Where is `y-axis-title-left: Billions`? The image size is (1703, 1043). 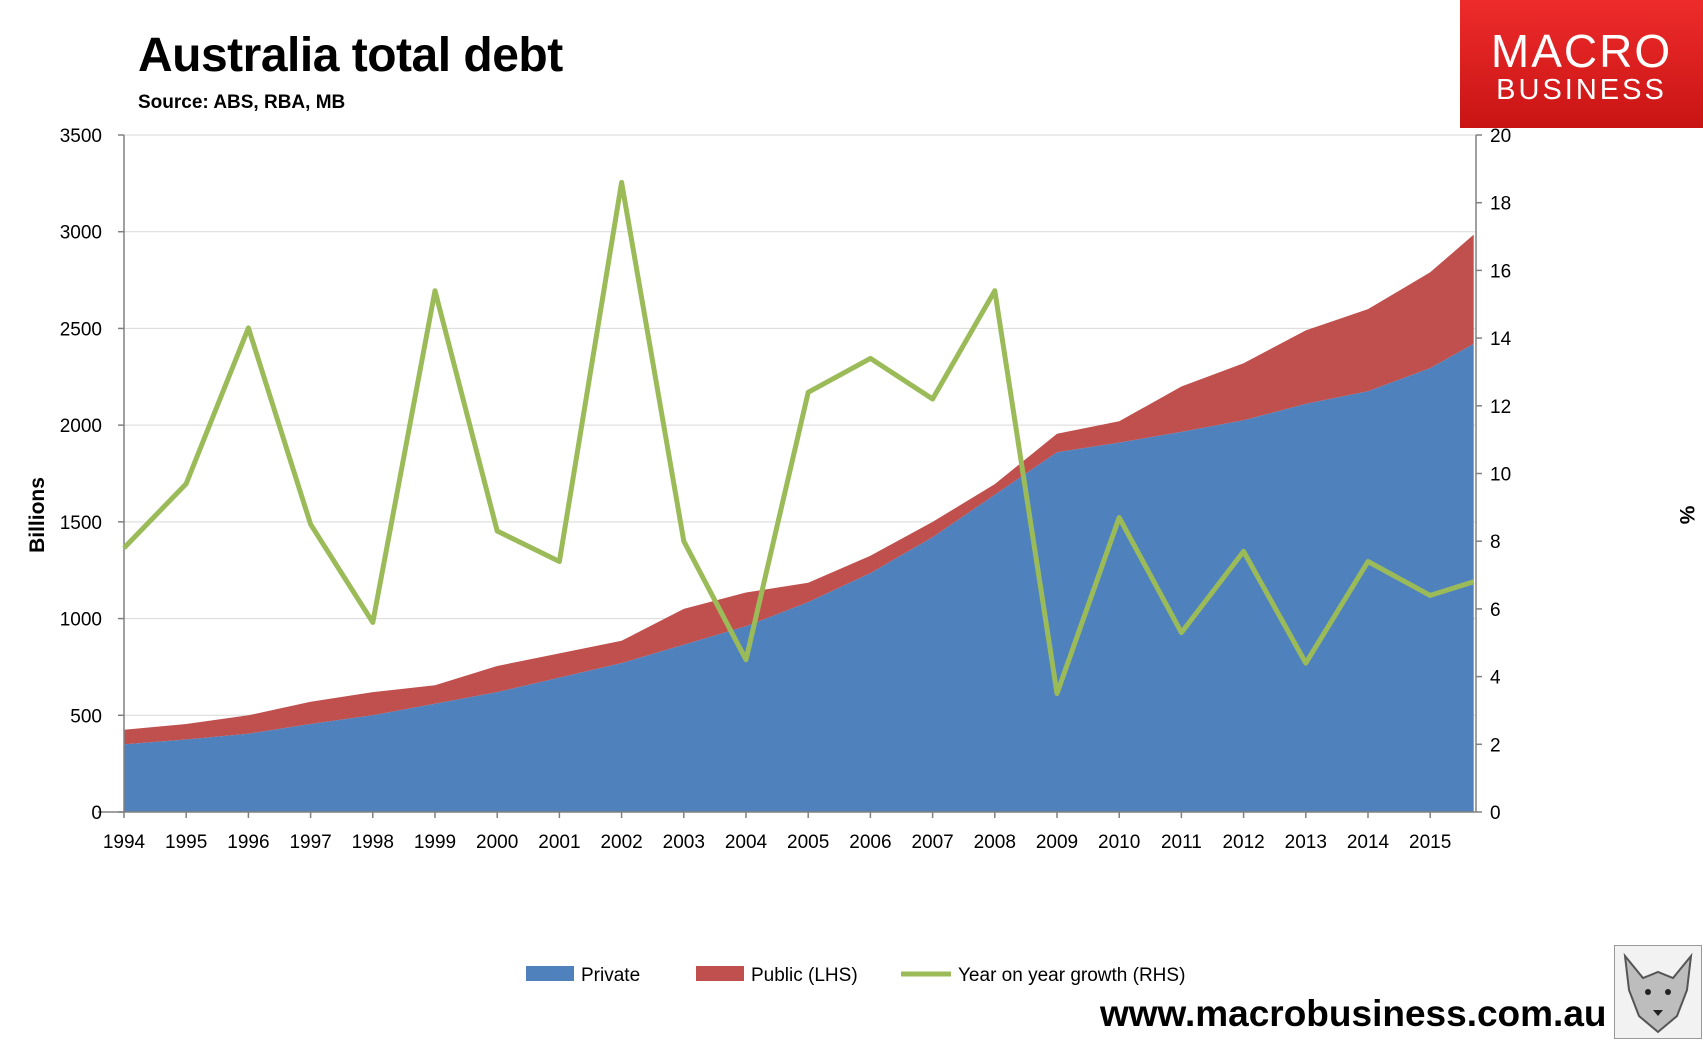
y-axis-title-left: Billions is located at coordinates (37, 515).